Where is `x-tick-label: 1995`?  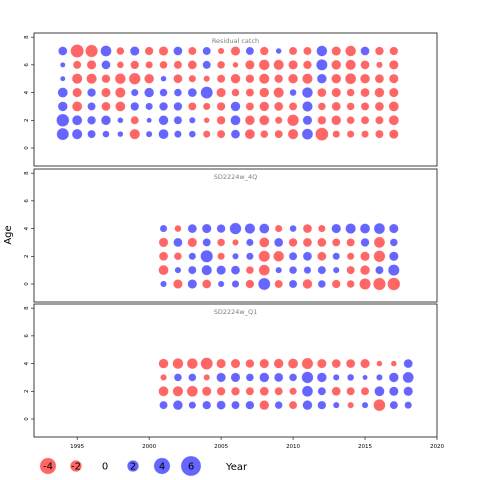 x-tick-label: 1995 is located at coordinates (77, 447).